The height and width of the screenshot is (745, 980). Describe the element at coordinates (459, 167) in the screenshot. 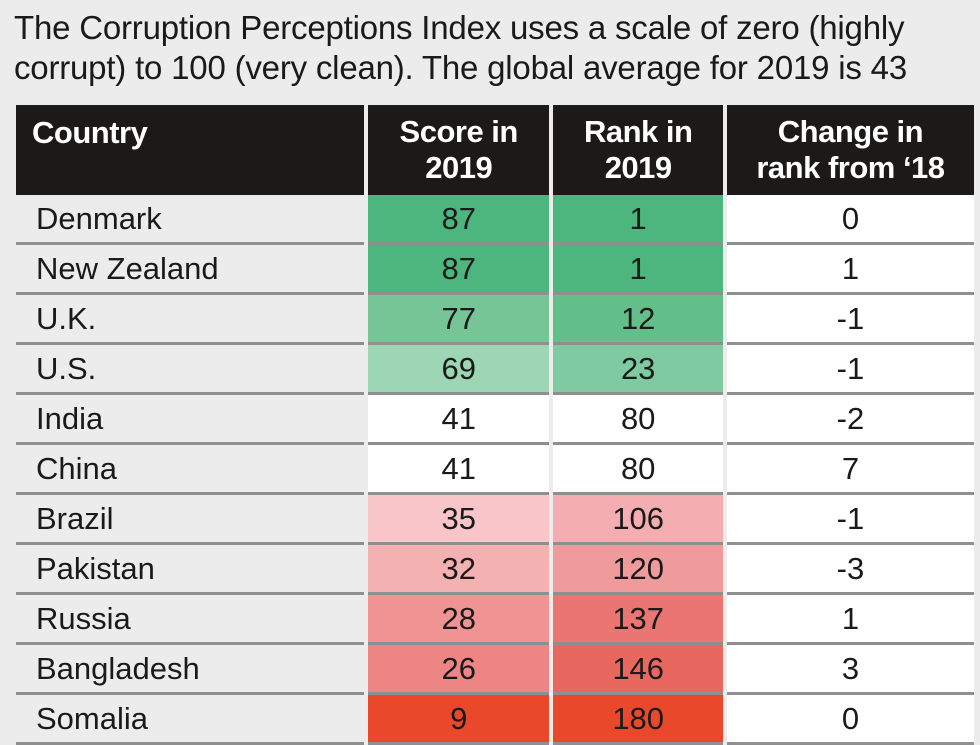

I see `header-score-line2: 2019` at that location.